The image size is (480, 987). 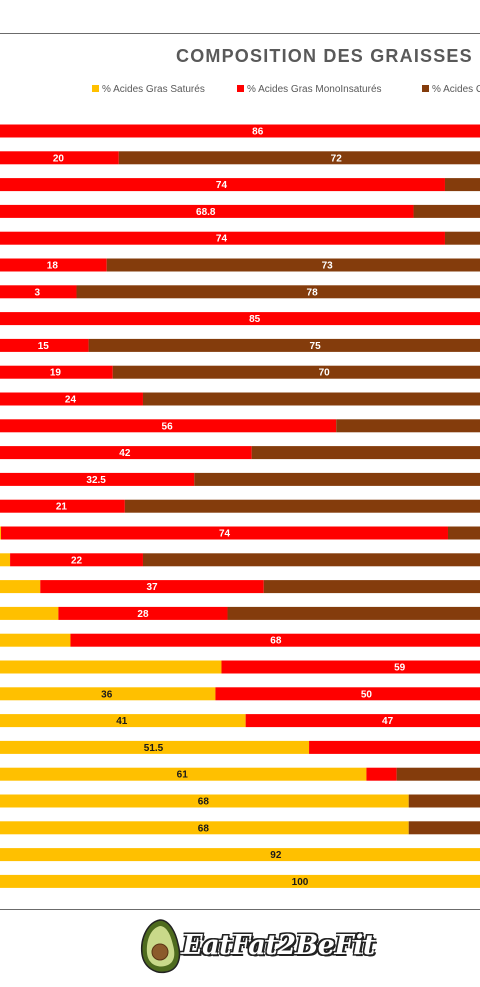 I want to click on data-label-acides-gras-monoinsatur-s-8: 15, so click(x=44, y=346).